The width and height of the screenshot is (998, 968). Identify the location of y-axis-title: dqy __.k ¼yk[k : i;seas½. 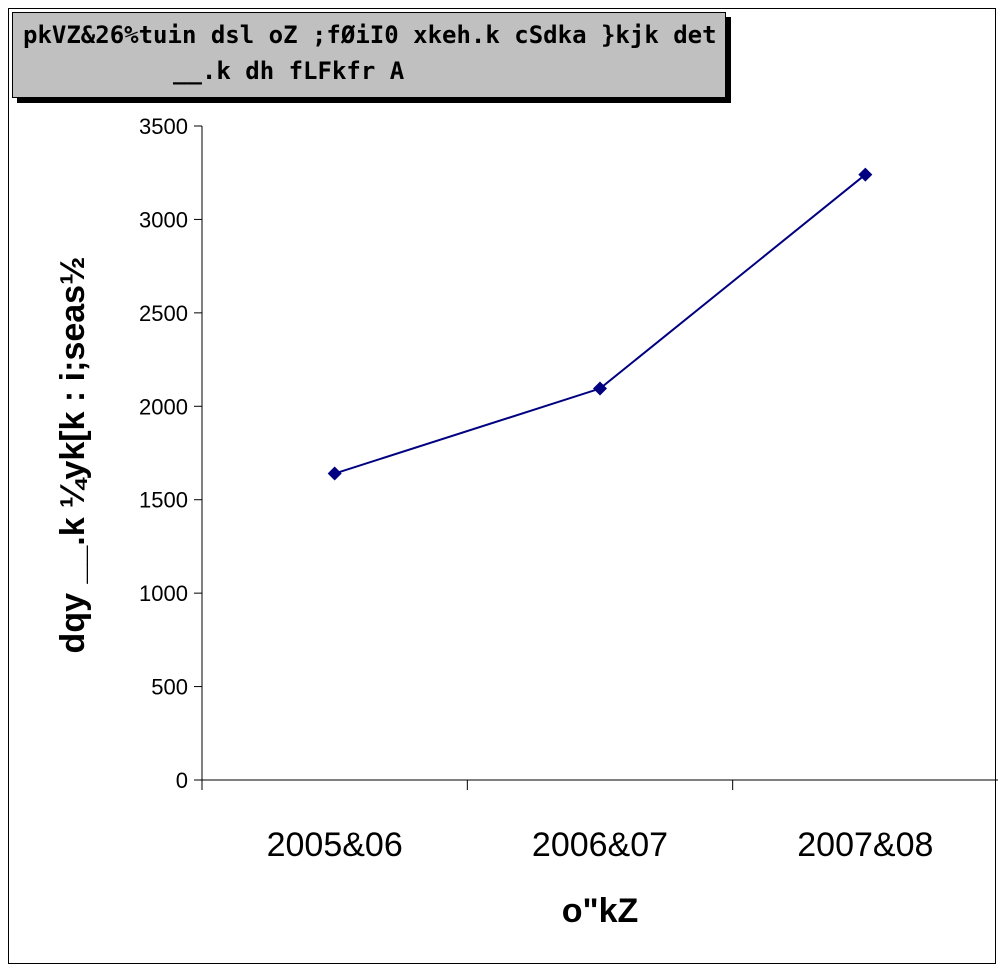
(73, 455).